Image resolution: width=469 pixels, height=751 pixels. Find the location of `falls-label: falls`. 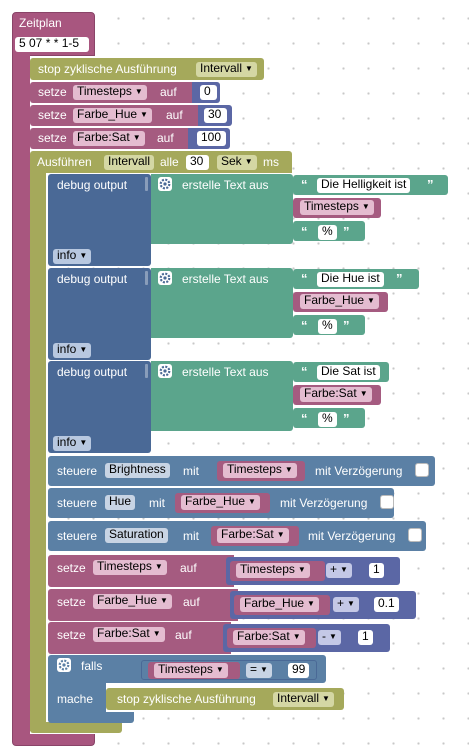

falls-label: falls is located at coordinates (92, 666).